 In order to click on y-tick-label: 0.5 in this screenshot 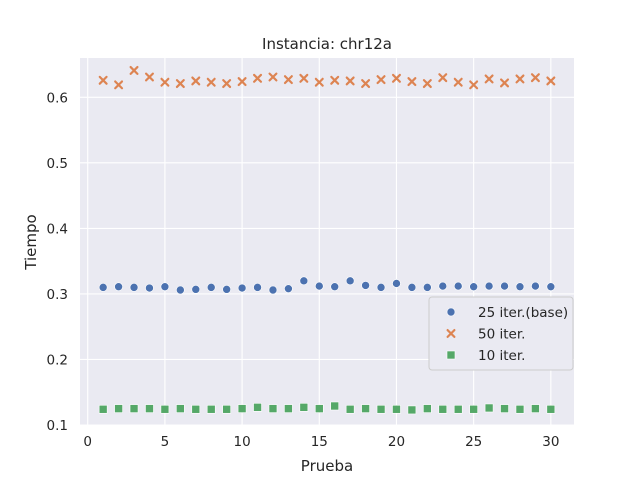, I will do `click(57, 164)`.